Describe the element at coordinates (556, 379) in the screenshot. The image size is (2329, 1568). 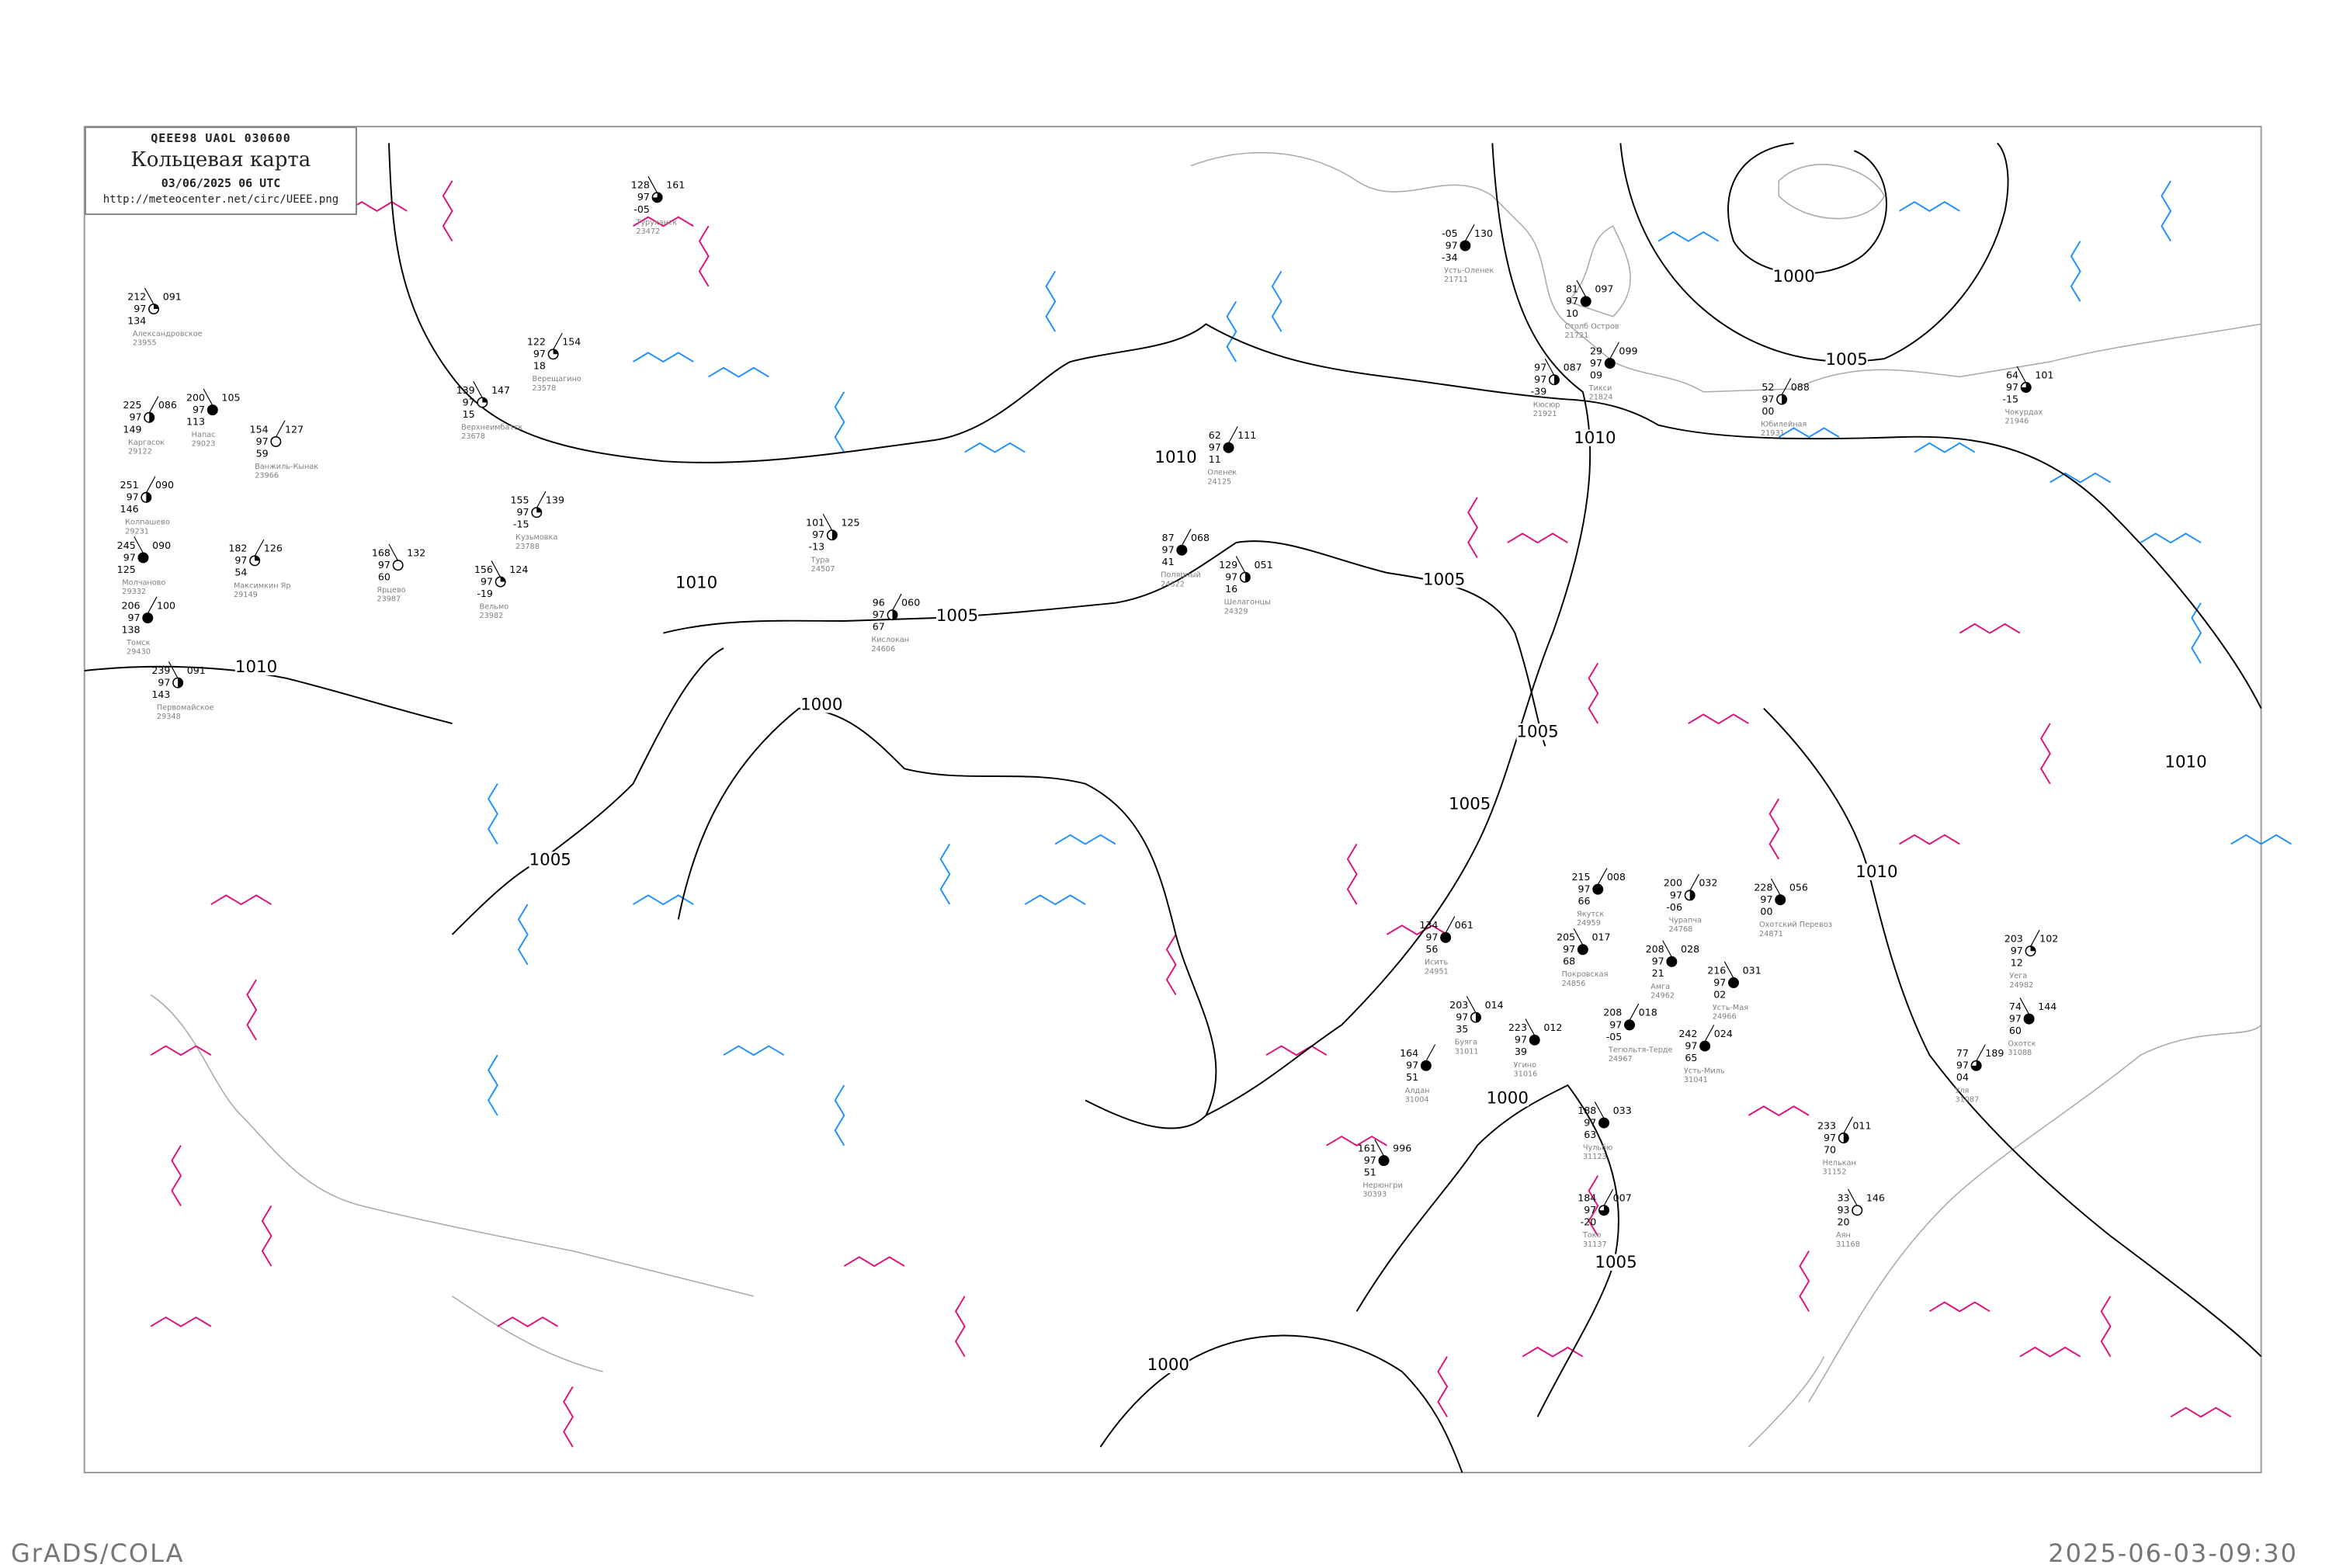
I see `station-name: Верещагино` at that location.